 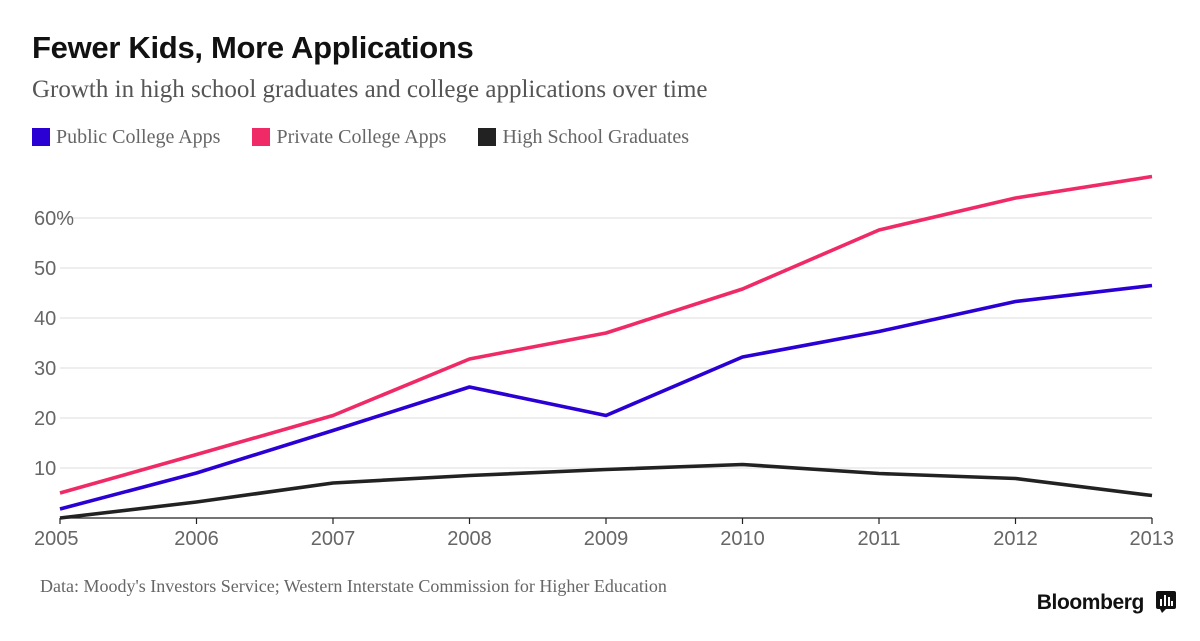 What do you see at coordinates (45, 469) in the screenshot?
I see `y-tick-label: 10` at bounding box center [45, 469].